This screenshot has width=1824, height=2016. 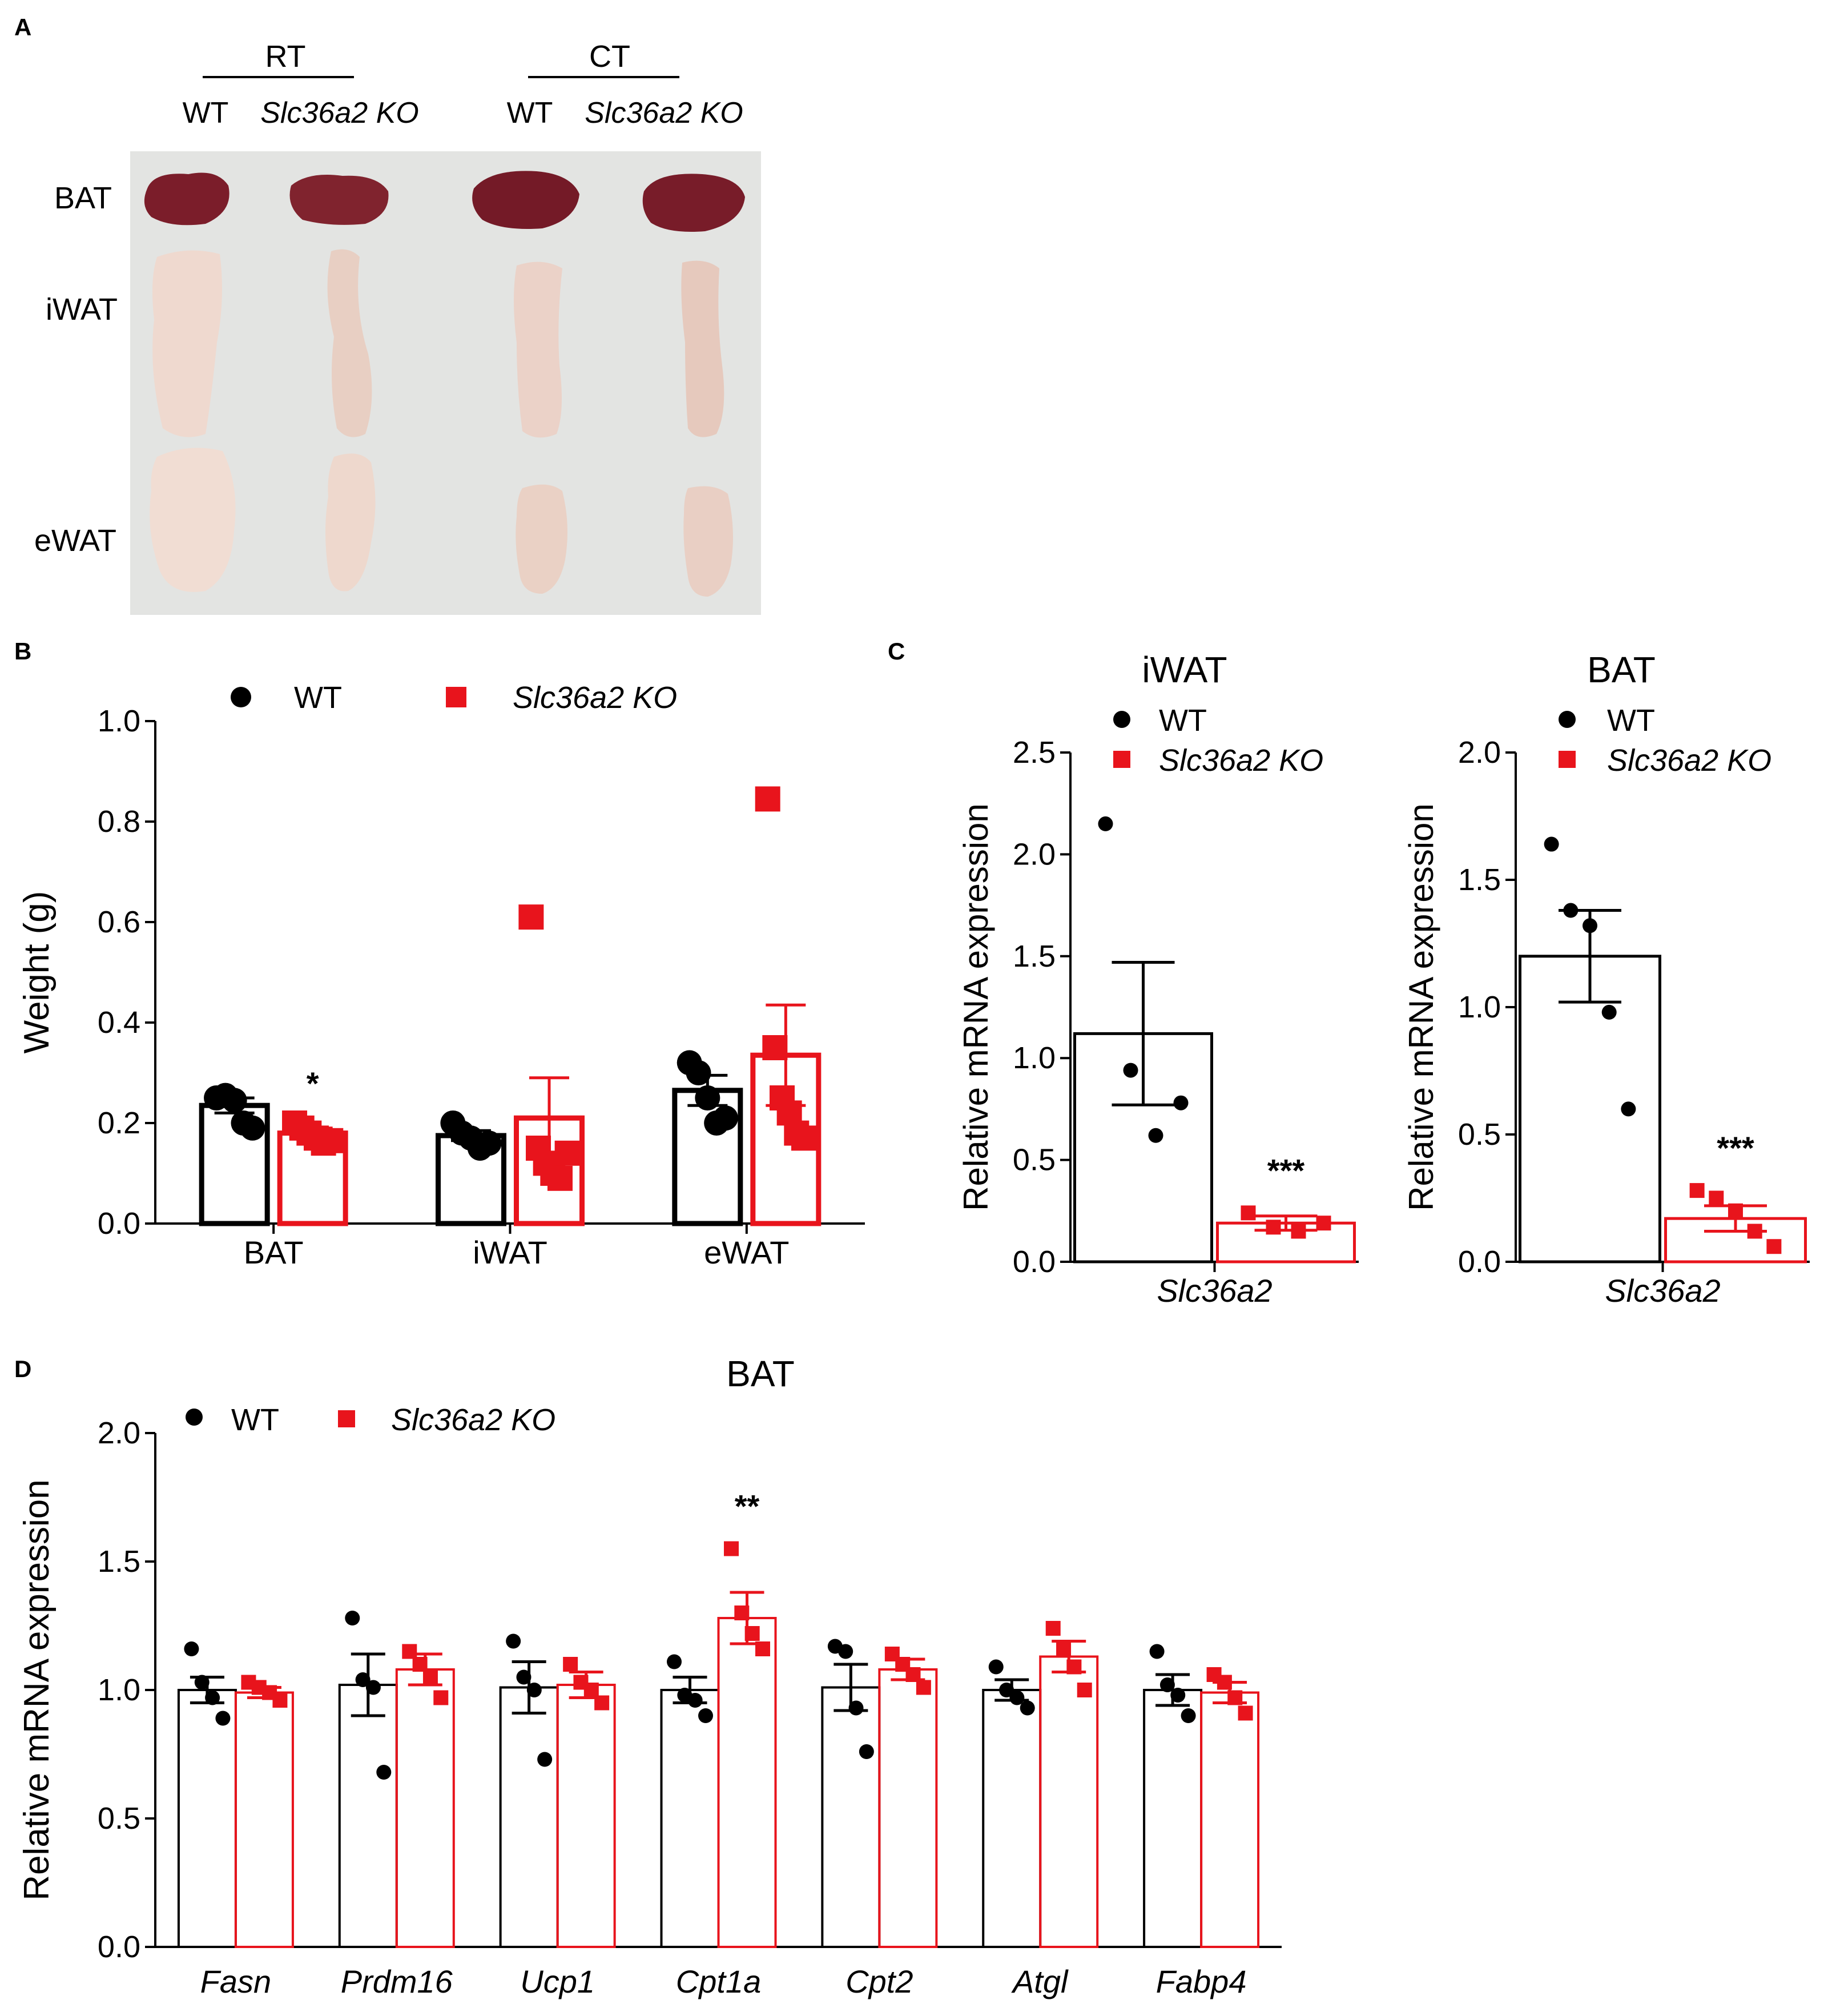 What do you see at coordinates (313, 1083) in the screenshot?
I see `significance-marker: *` at bounding box center [313, 1083].